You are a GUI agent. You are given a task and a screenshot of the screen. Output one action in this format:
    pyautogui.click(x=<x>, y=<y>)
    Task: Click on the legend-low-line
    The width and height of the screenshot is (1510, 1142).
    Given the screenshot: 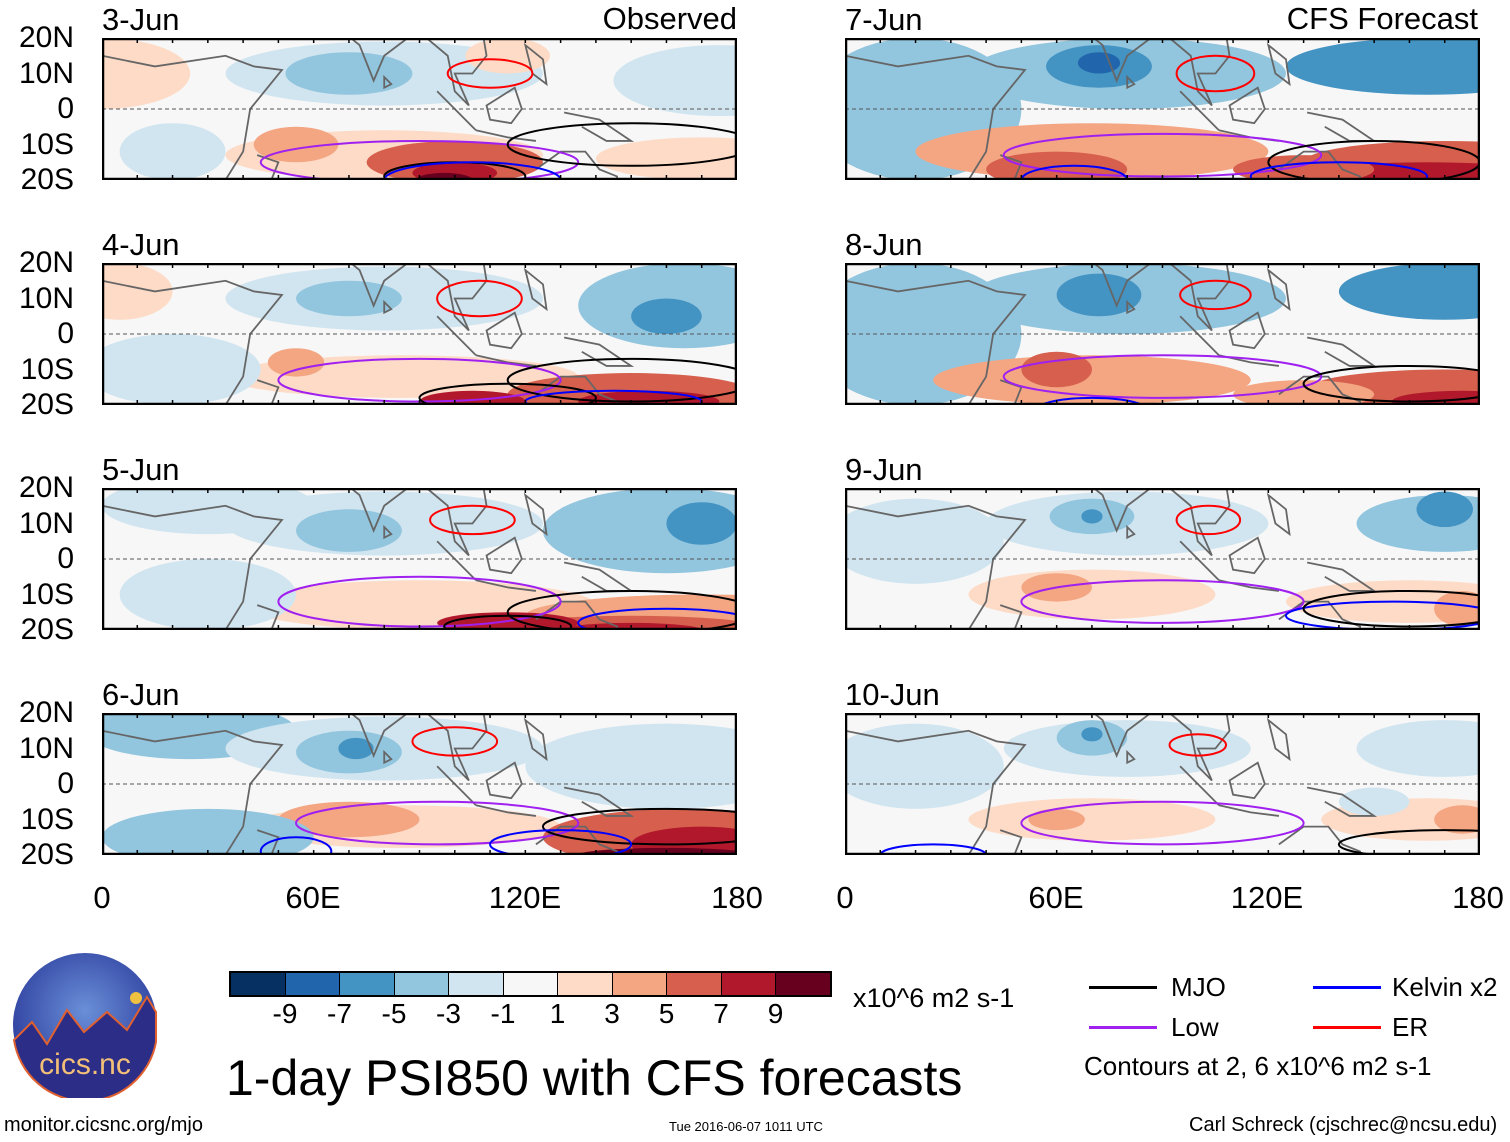 What is the action you would take?
    pyautogui.click(x=1123, y=1027)
    